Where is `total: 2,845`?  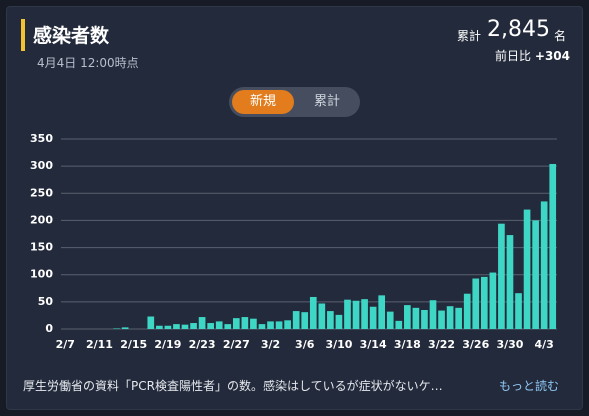
total: 2,845 is located at coordinates (518, 29).